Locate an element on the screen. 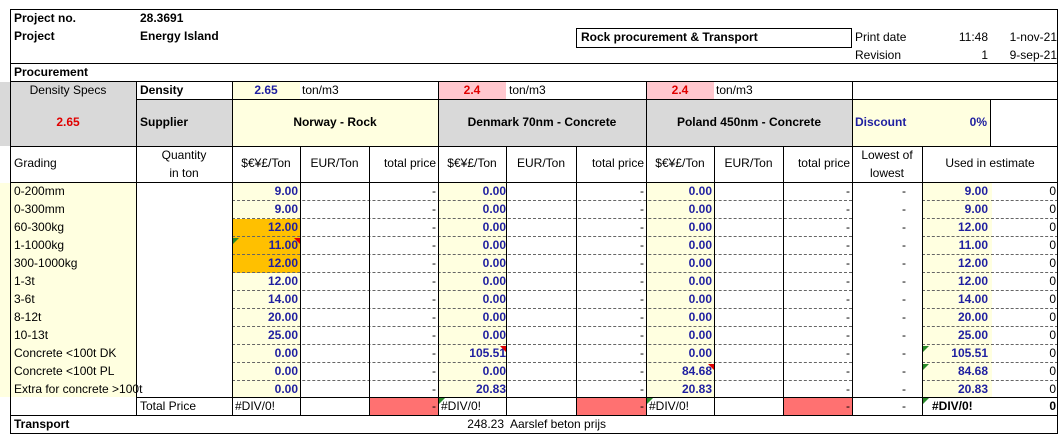 The height and width of the screenshot is (437, 1063). norway-price-cell: 20.00 is located at coordinates (282, 317).